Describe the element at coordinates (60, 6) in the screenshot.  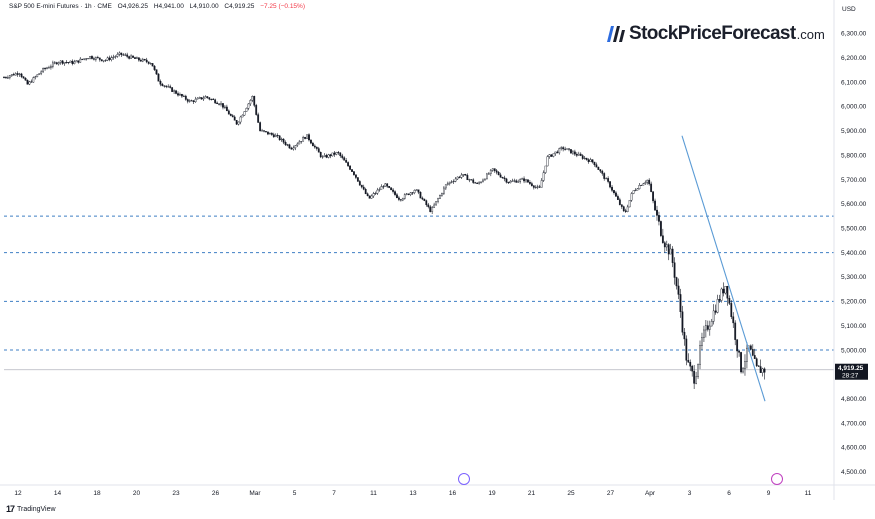
I see `symbol-title: S&P 500 E-mini Futures · 1h · CME` at that location.